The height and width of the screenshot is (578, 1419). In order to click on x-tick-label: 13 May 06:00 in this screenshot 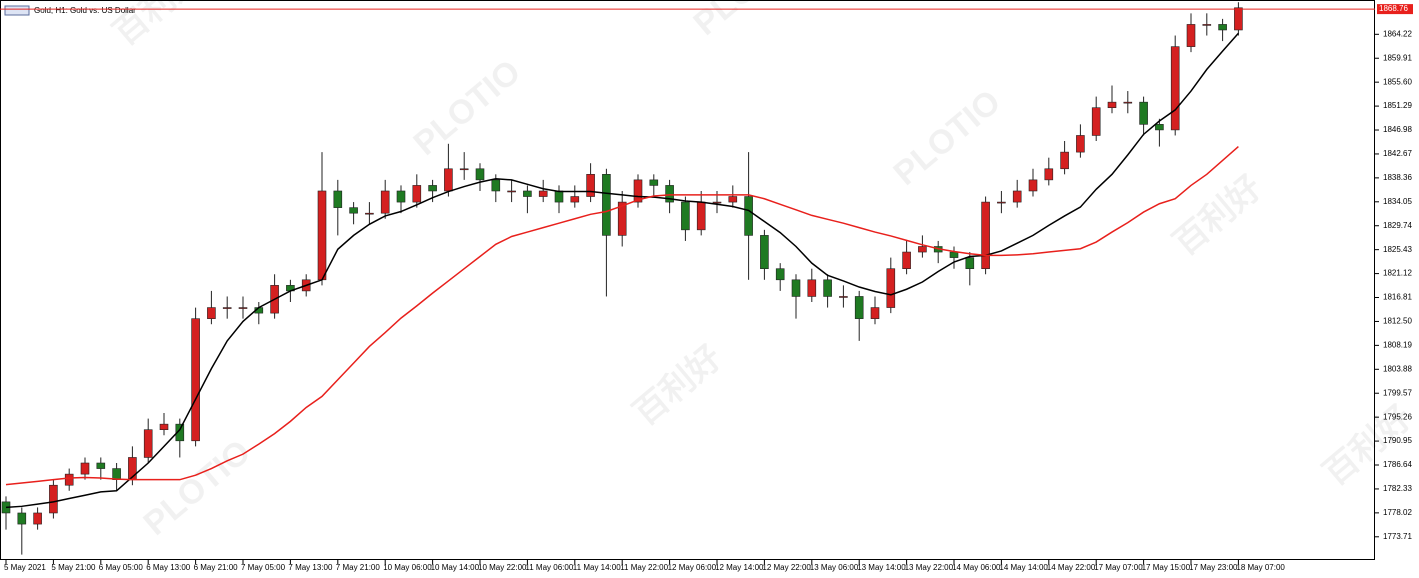, I will do `click(834, 567)`.